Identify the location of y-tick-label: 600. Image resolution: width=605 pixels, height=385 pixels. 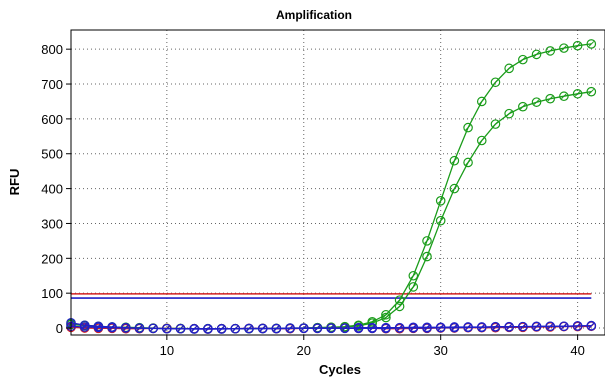
(52, 119).